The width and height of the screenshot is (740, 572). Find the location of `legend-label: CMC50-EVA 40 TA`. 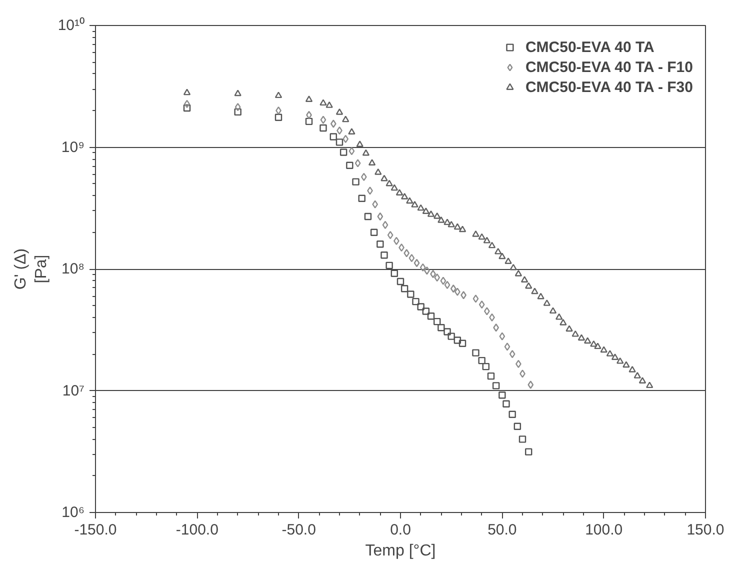

legend-label: CMC50-EVA 40 TA is located at coordinates (589, 47).